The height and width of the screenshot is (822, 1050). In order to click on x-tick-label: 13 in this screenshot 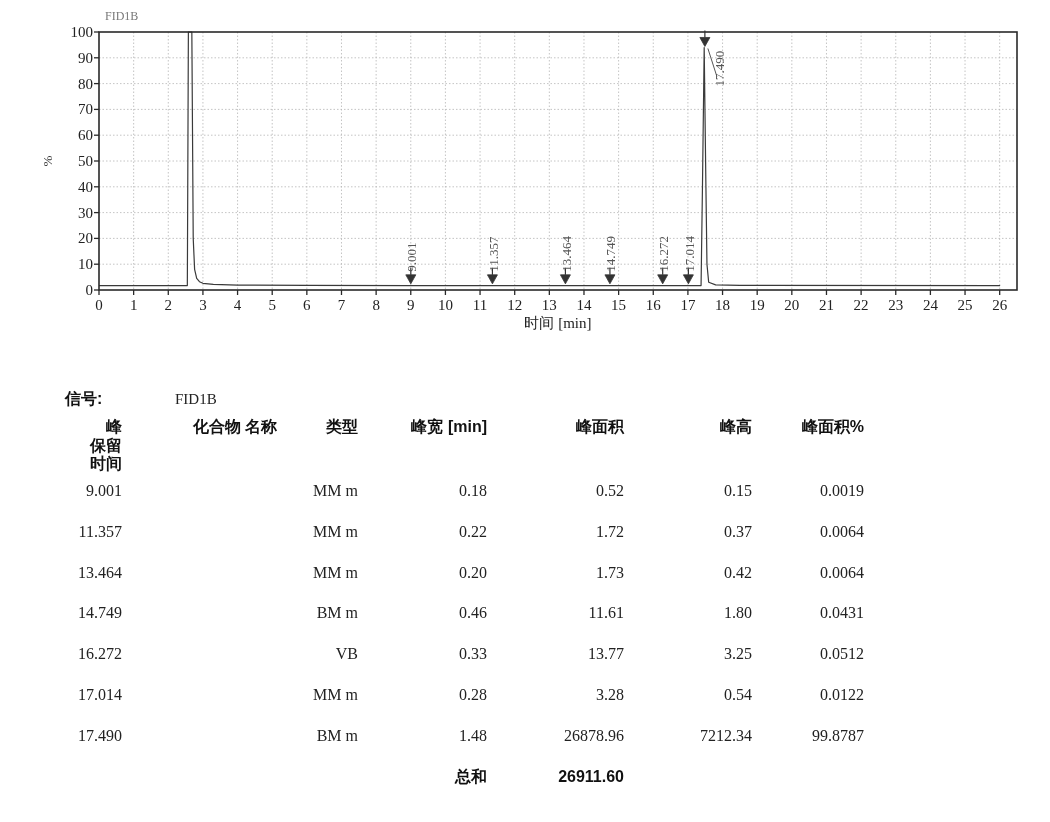, I will do `click(549, 305)`.